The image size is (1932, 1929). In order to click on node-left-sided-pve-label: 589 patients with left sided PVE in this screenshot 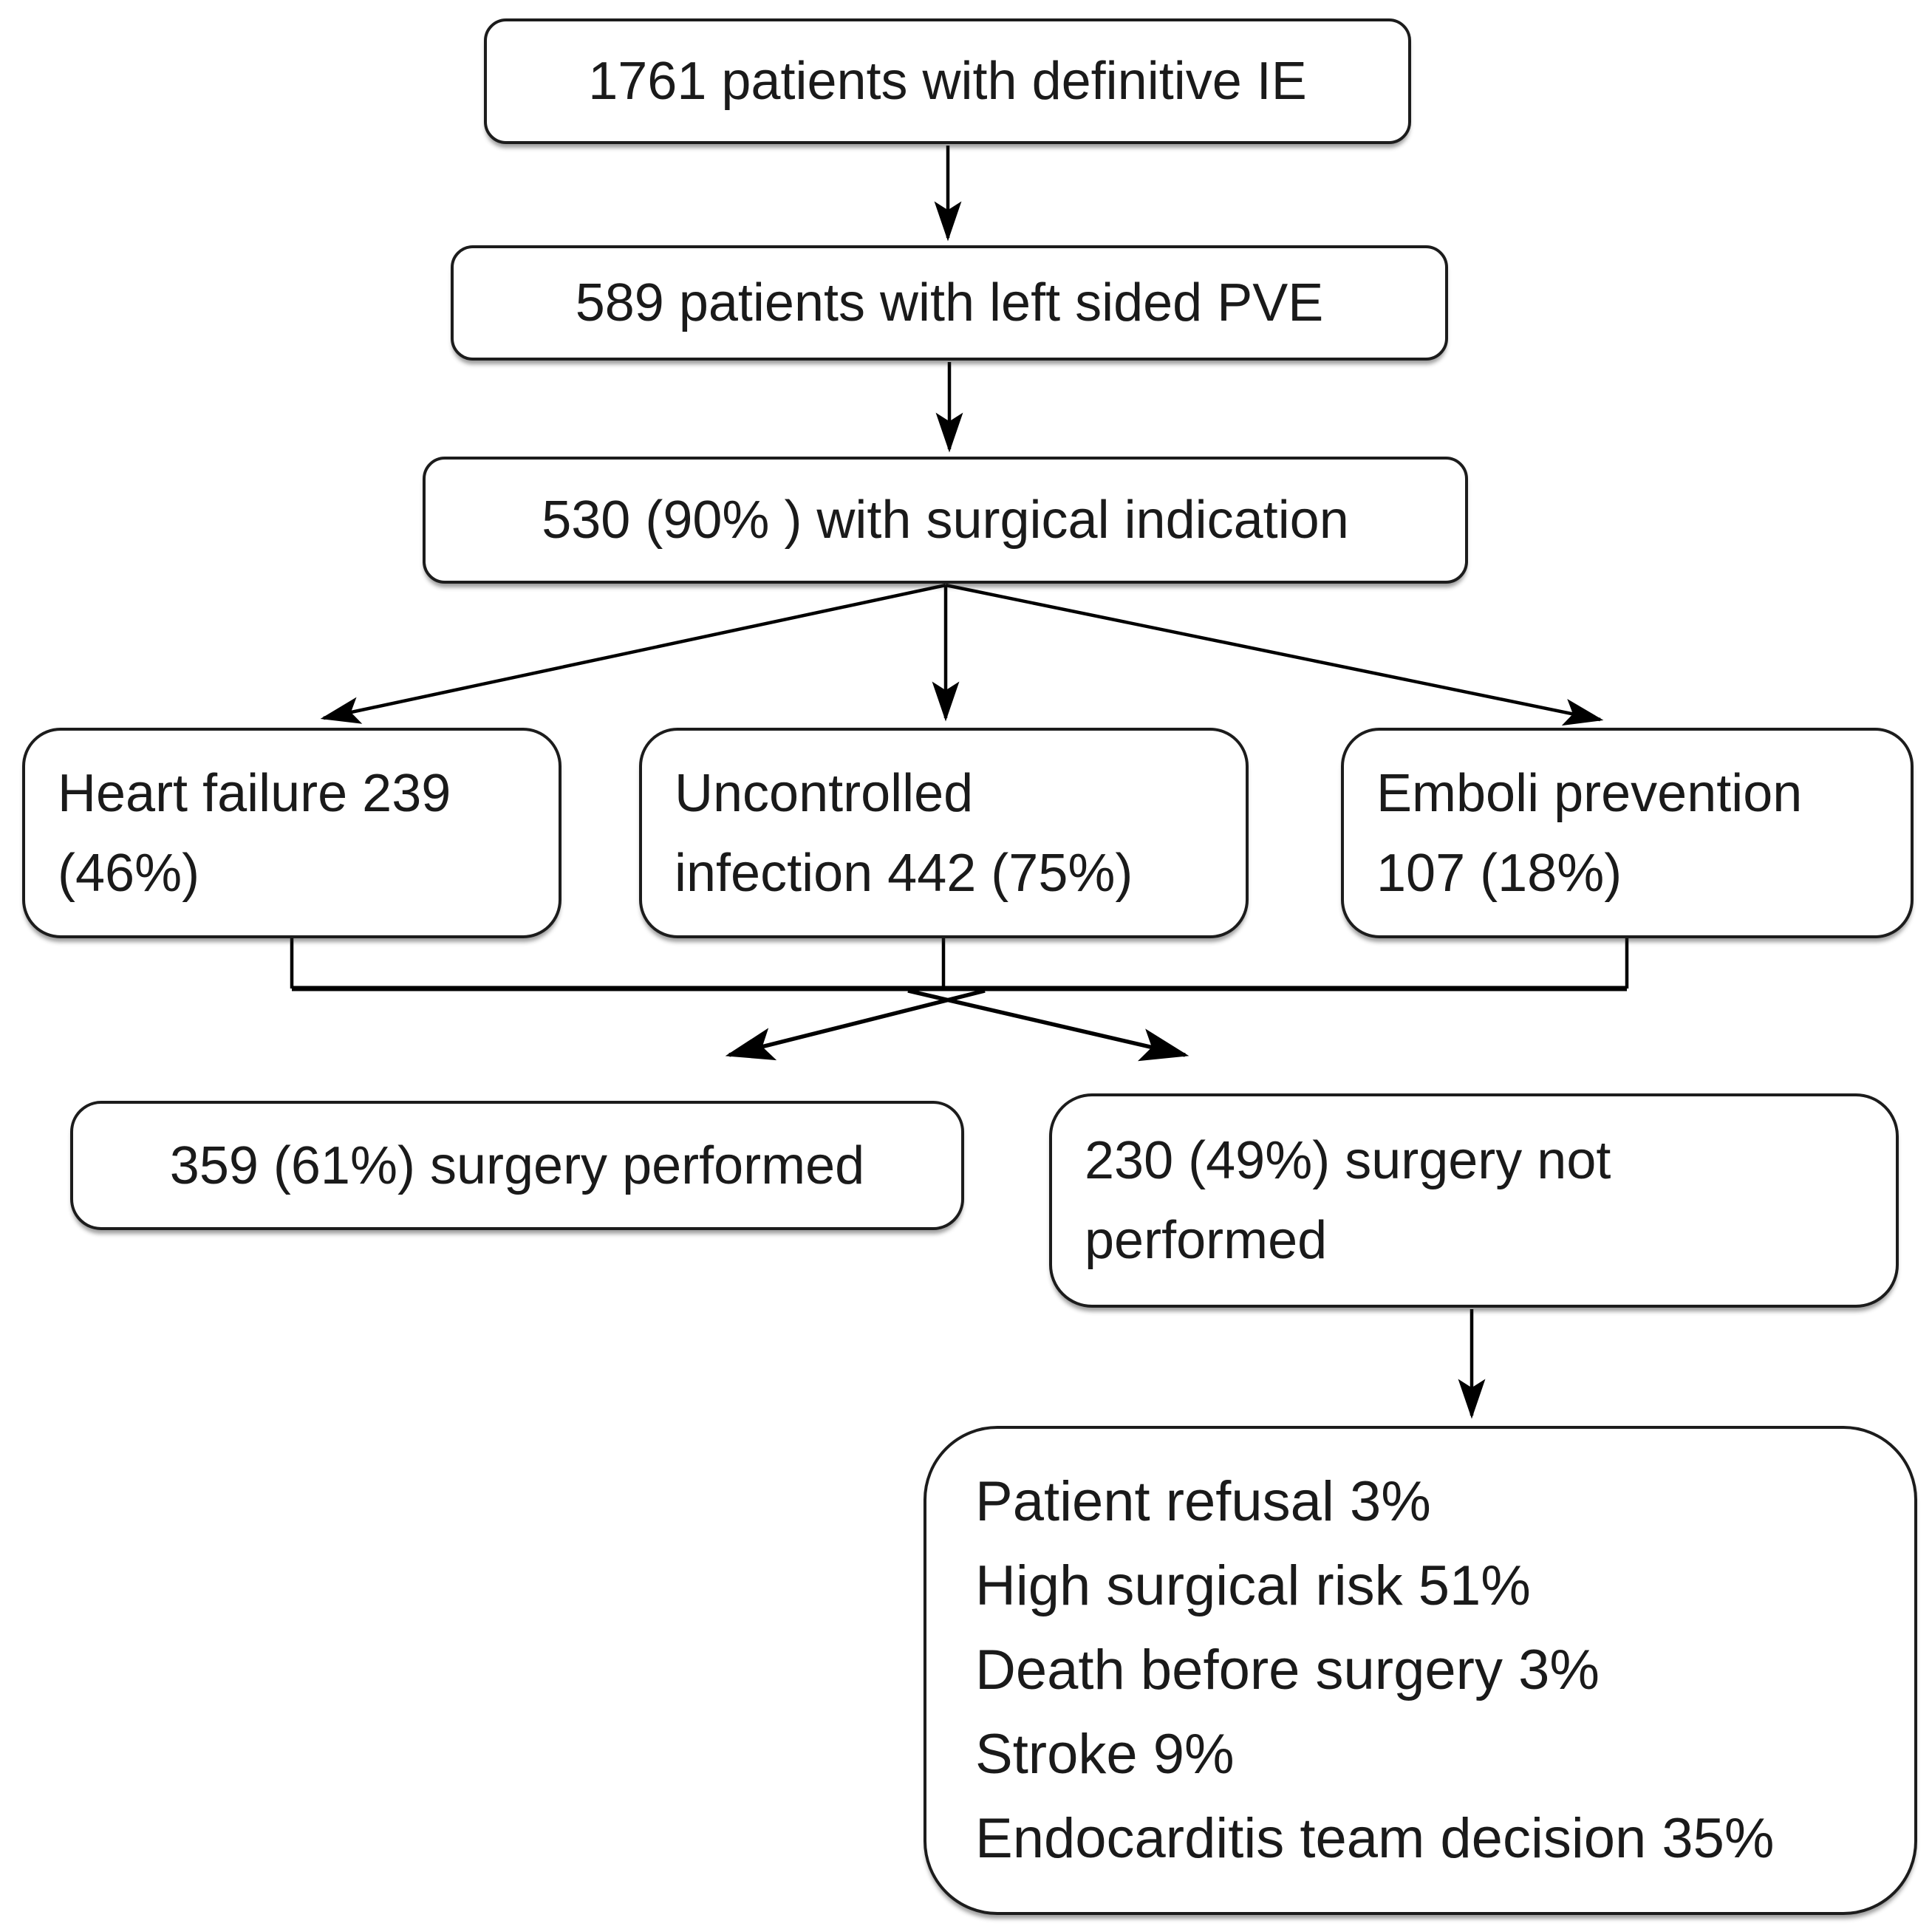, I will do `click(950, 302)`.